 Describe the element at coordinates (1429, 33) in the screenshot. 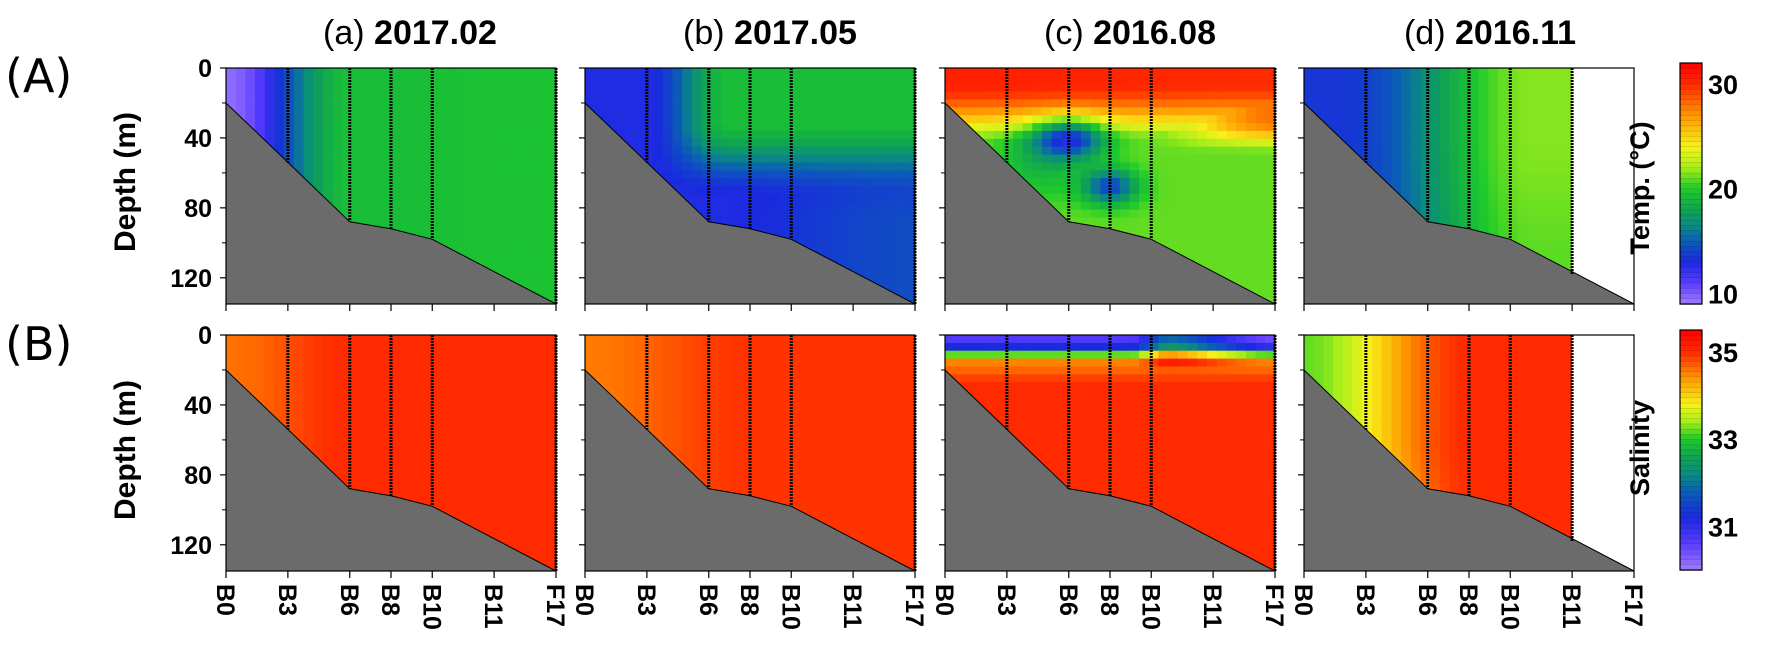

I see `panel-title-d-prefix: (d)` at that location.